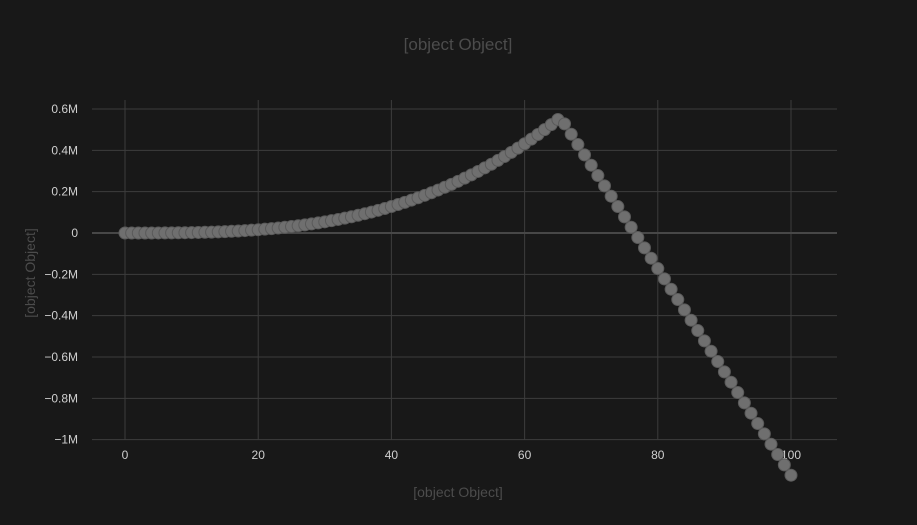 This screenshot has width=917, height=525. I want to click on x-tick-label: 100, so click(791, 455).